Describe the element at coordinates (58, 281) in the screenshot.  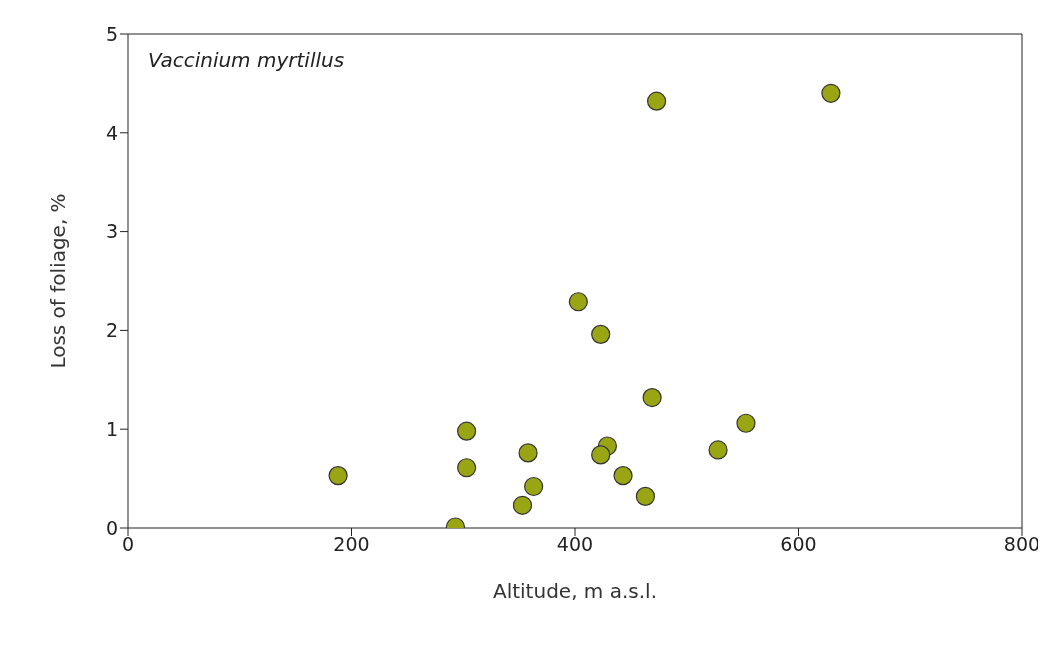
I see `y-axis-title: Loss of foliage, %` at that location.